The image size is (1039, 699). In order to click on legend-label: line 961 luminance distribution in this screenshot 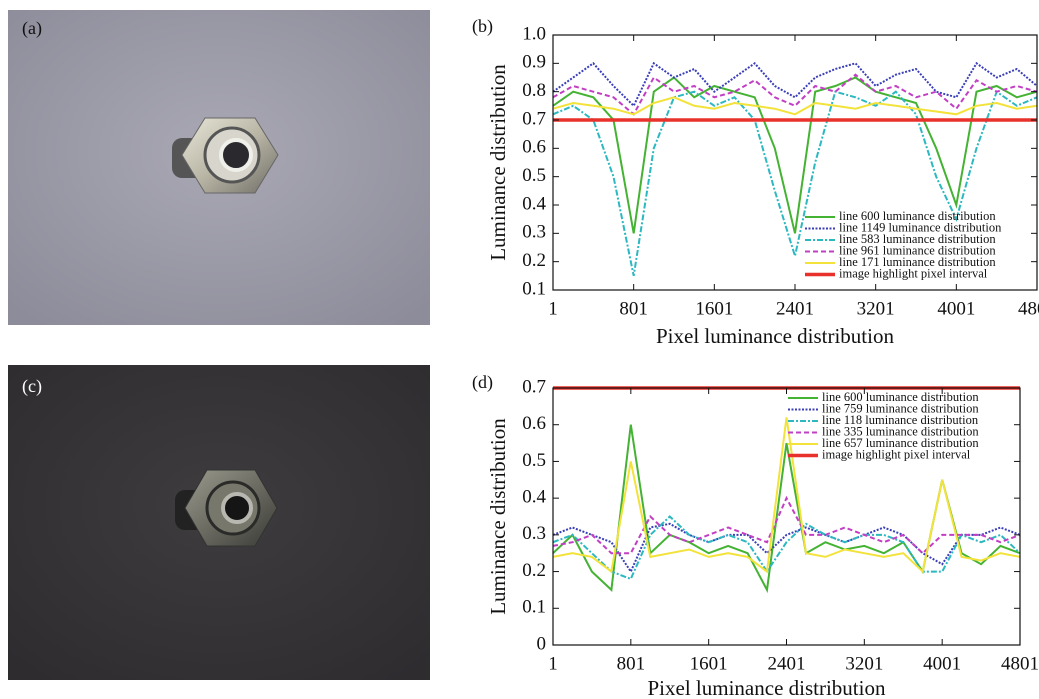, I will do `click(917, 250)`.